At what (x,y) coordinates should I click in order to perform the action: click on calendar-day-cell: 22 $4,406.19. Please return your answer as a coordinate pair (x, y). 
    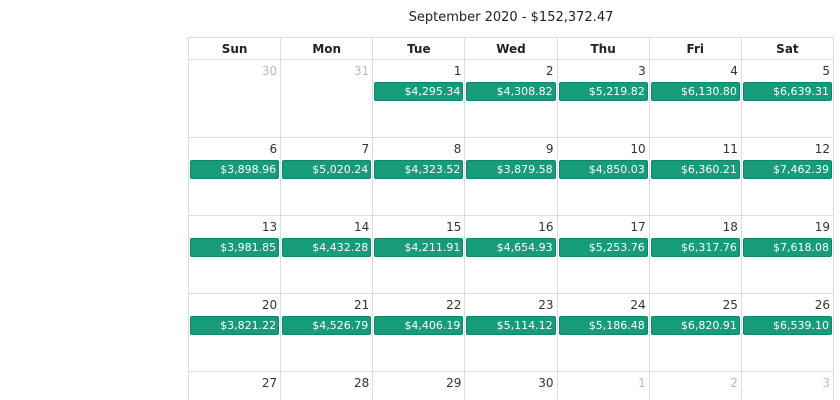
    Looking at the image, I should click on (419, 332).